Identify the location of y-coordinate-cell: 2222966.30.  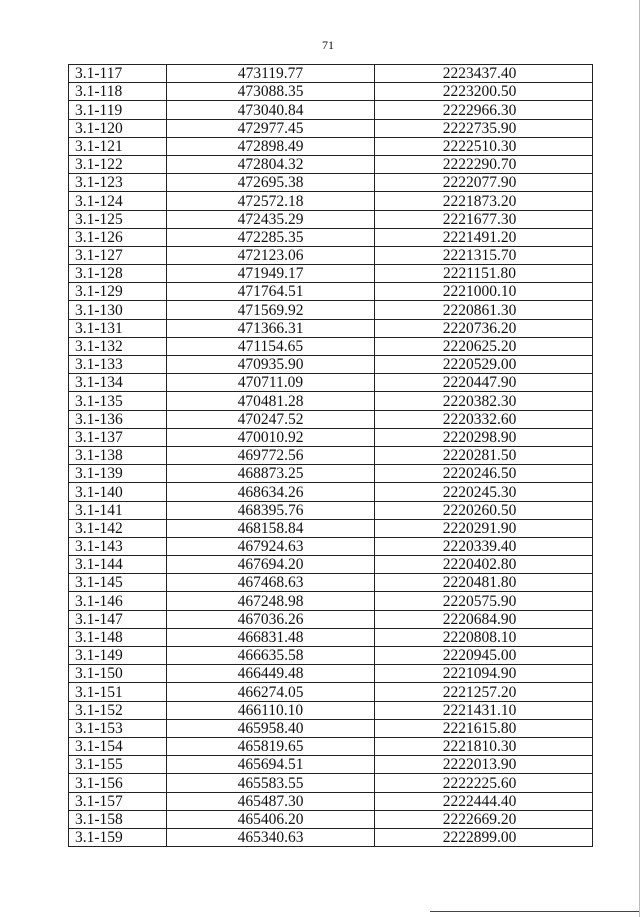
(483, 110).